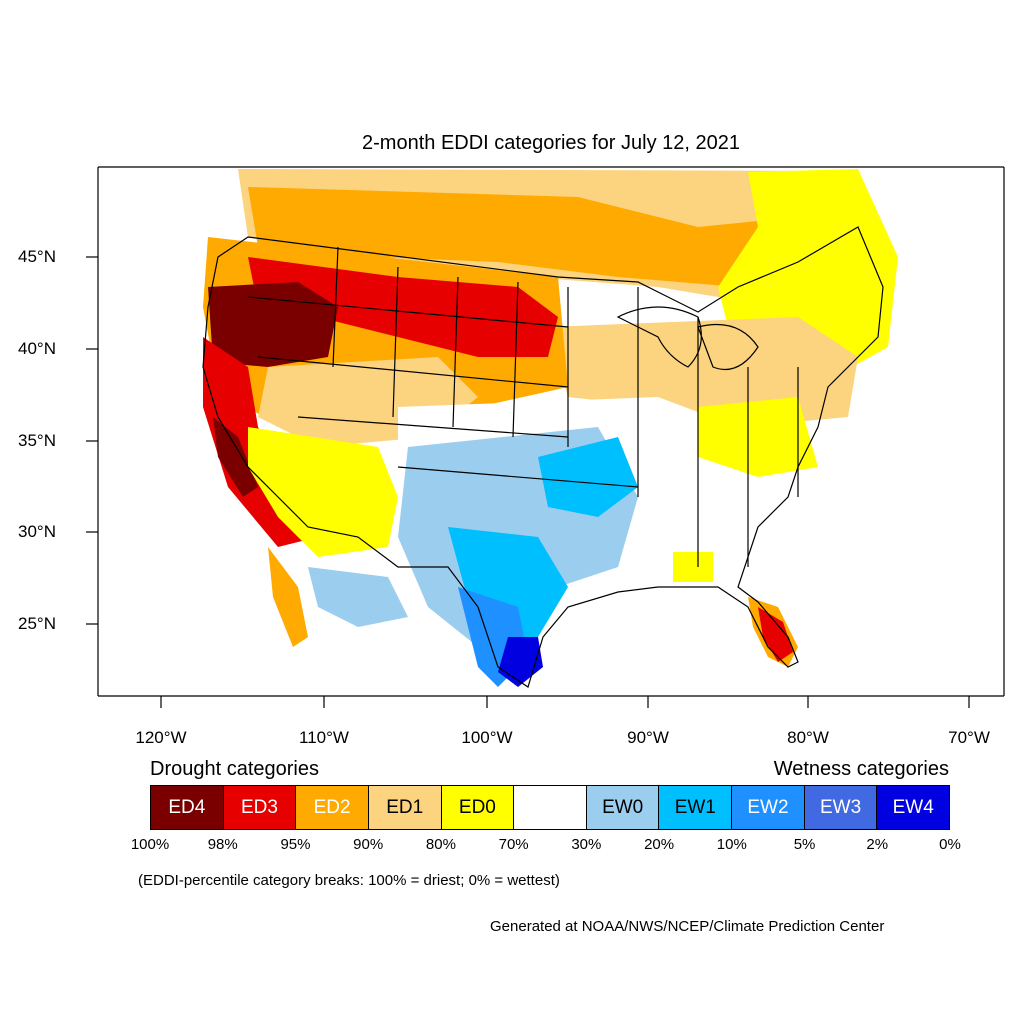  What do you see at coordinates (808, 737) in the screenshot?
I see `lon-label: 80°W` at bounding box center [808, 737].